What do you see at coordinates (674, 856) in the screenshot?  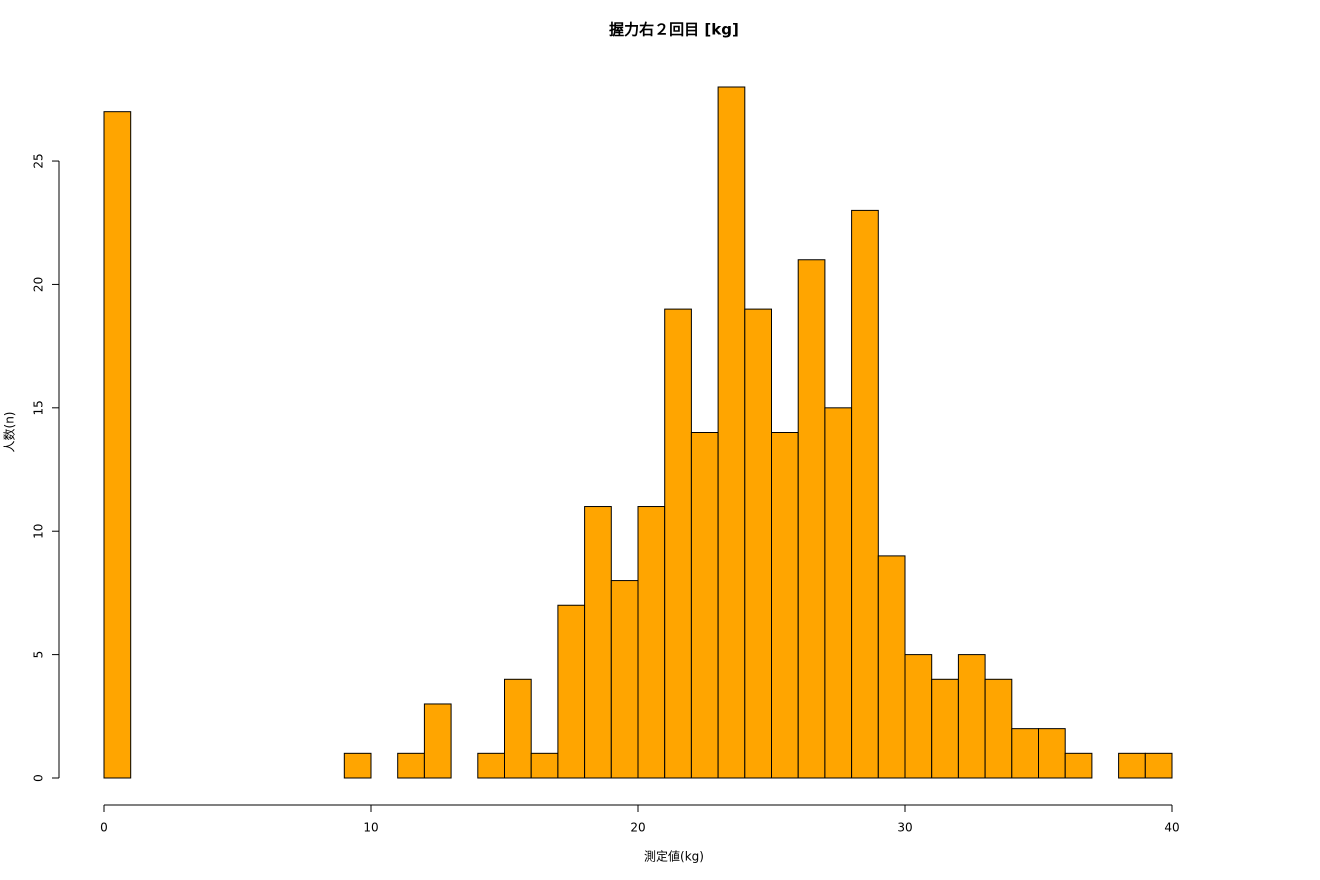 I see `x-axis-label: 測定値(kg)` at bounding box center [674, 856].